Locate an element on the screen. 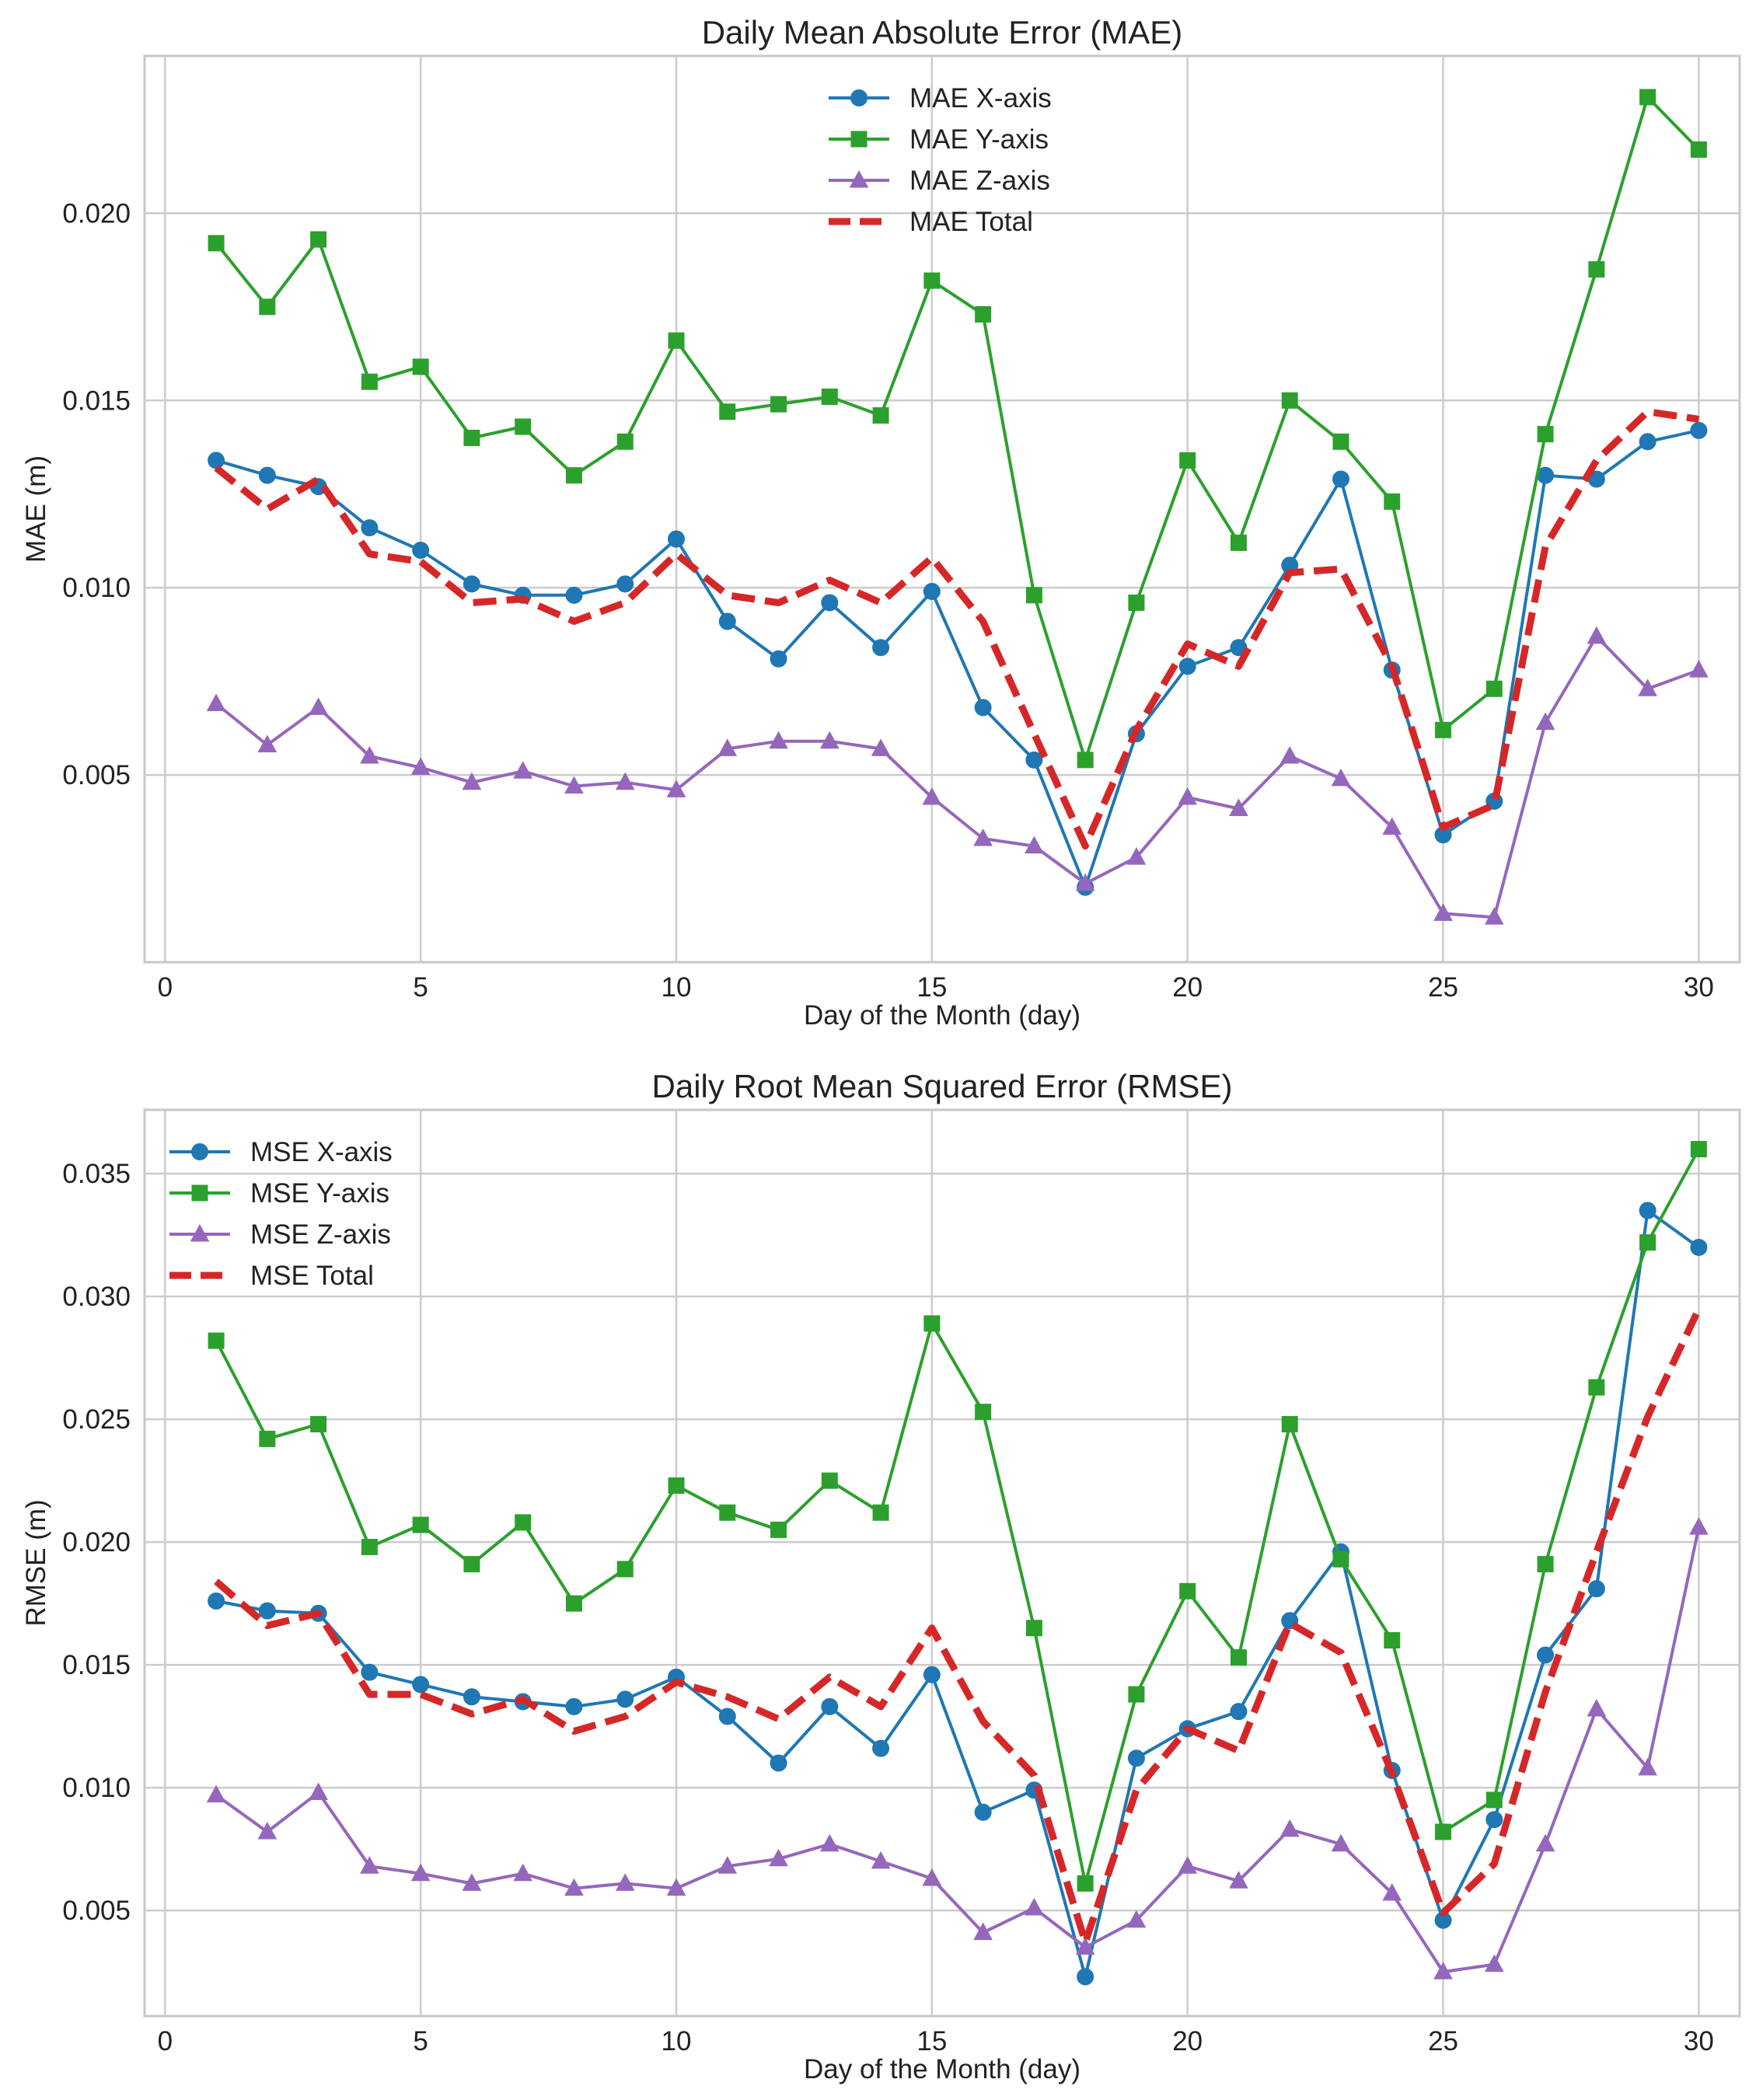 The width and height of the screenshot is (1756, 2100). legend-marker-mse-z-axis is located at coordinates (200, 1232).